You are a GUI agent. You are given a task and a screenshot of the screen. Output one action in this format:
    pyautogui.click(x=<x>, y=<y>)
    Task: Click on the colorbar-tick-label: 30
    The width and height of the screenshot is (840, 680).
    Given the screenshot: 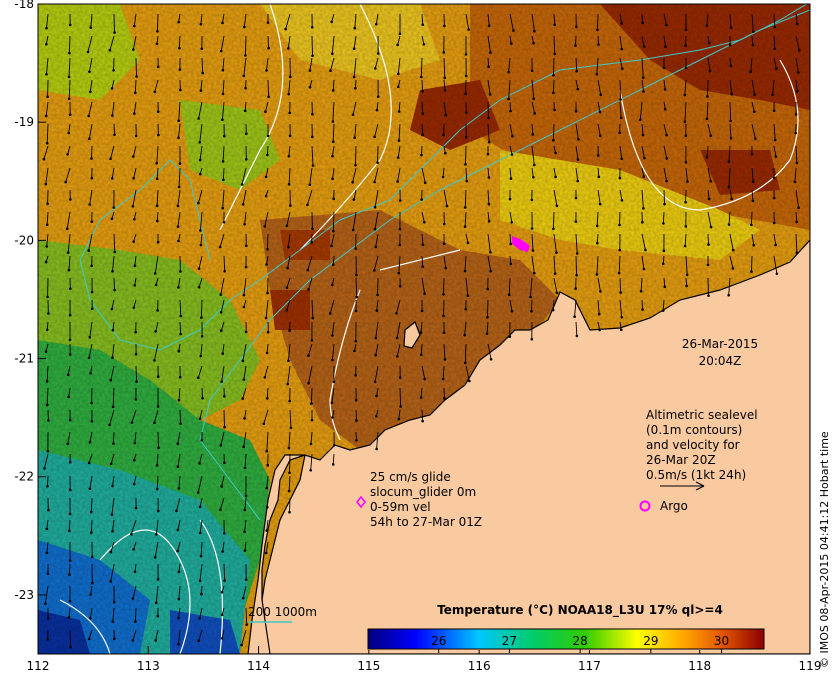 What is the action you would take?
    pyautogui.click(x=721, y=641)
    